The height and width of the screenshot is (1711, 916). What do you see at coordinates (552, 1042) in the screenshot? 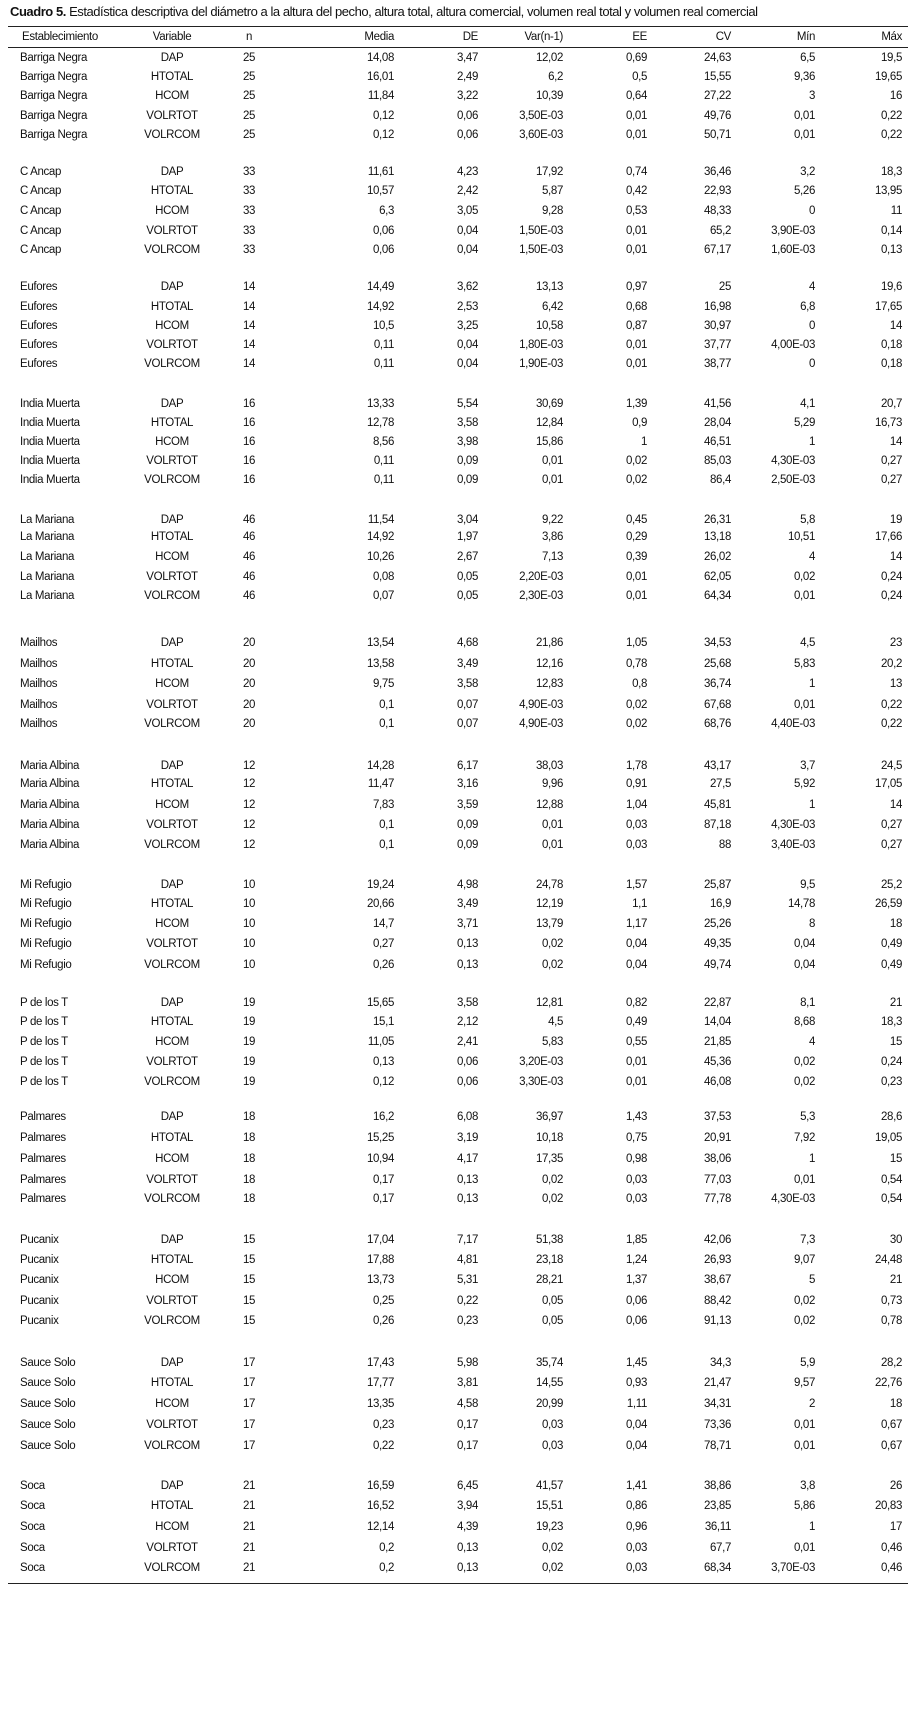
I see `cell-var: 5,83` at bounding box center [552, 1042].